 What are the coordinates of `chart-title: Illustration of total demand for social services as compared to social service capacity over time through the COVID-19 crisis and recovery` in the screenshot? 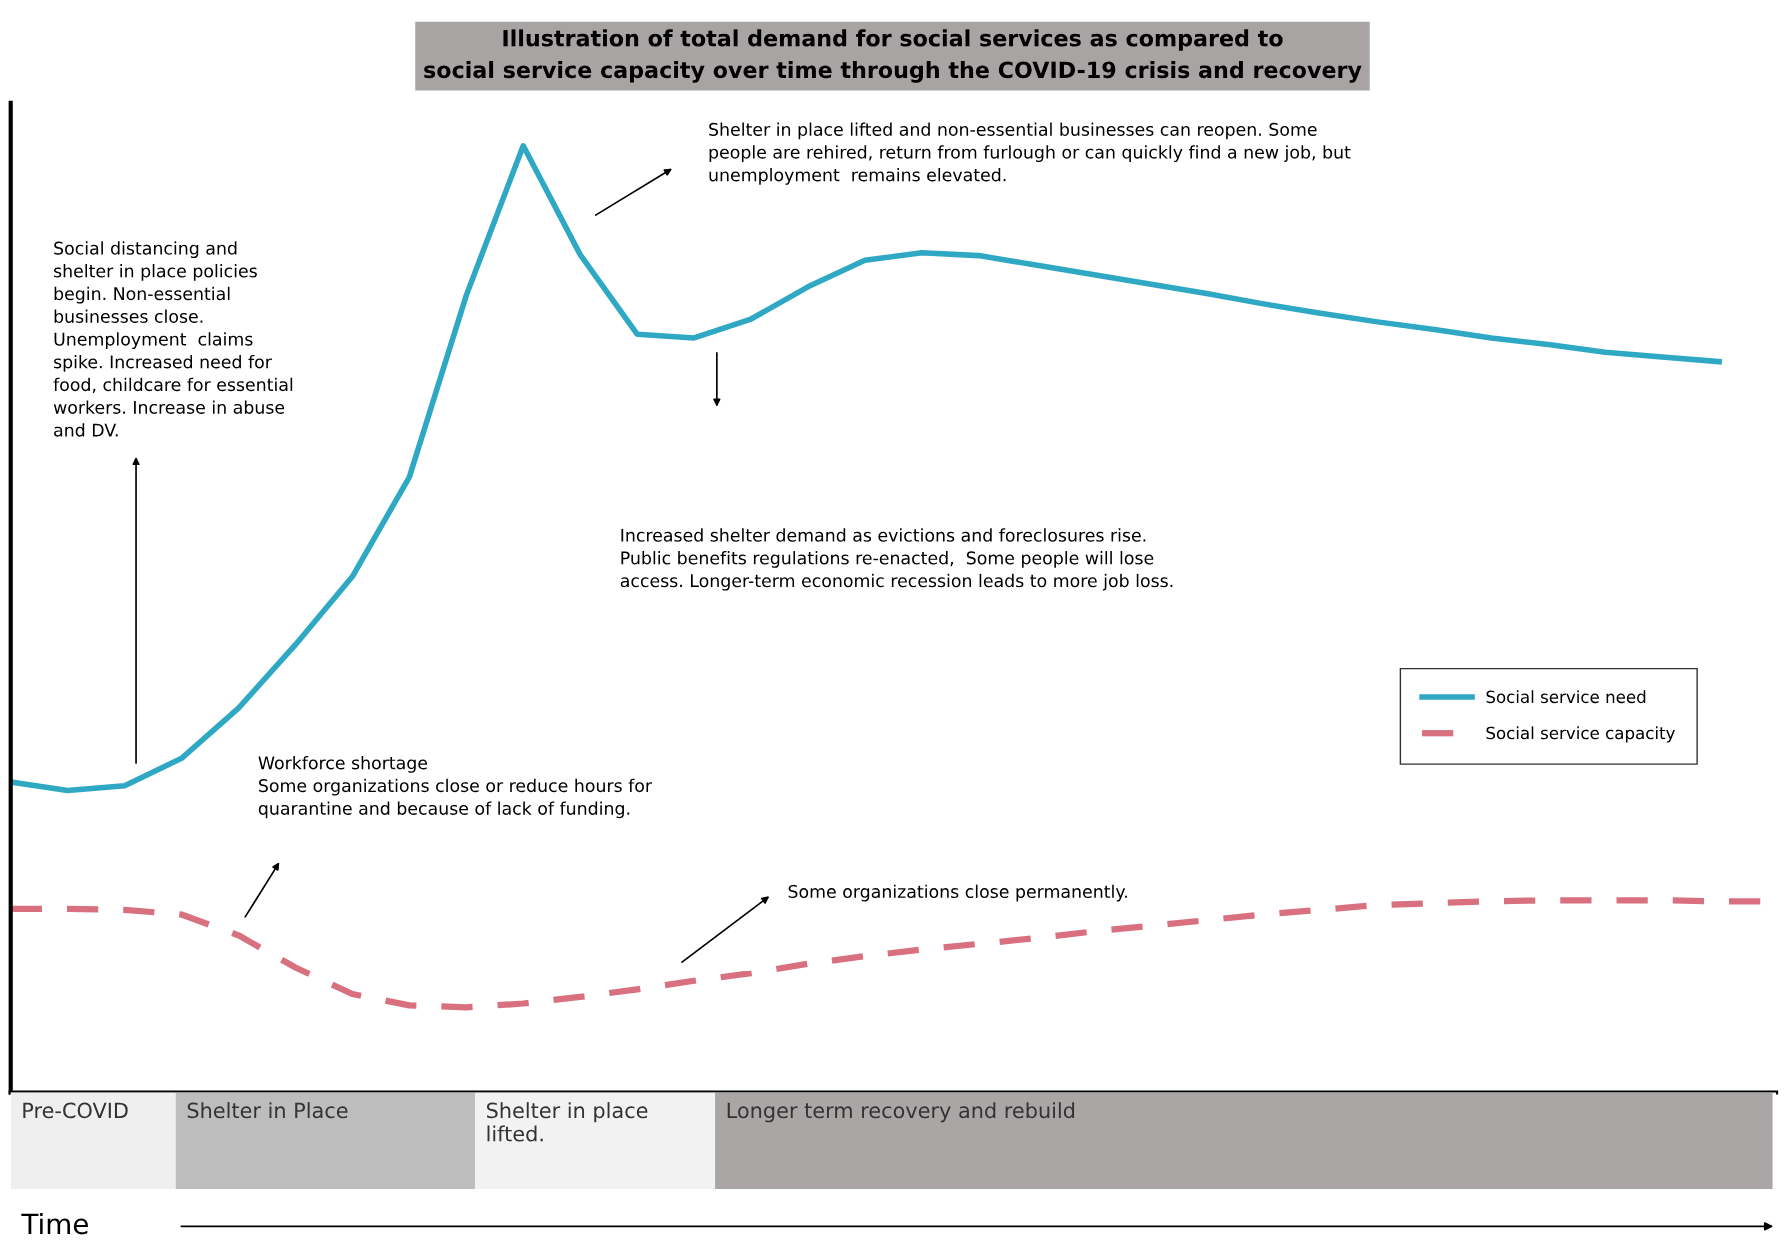 It's located at (893, 56).